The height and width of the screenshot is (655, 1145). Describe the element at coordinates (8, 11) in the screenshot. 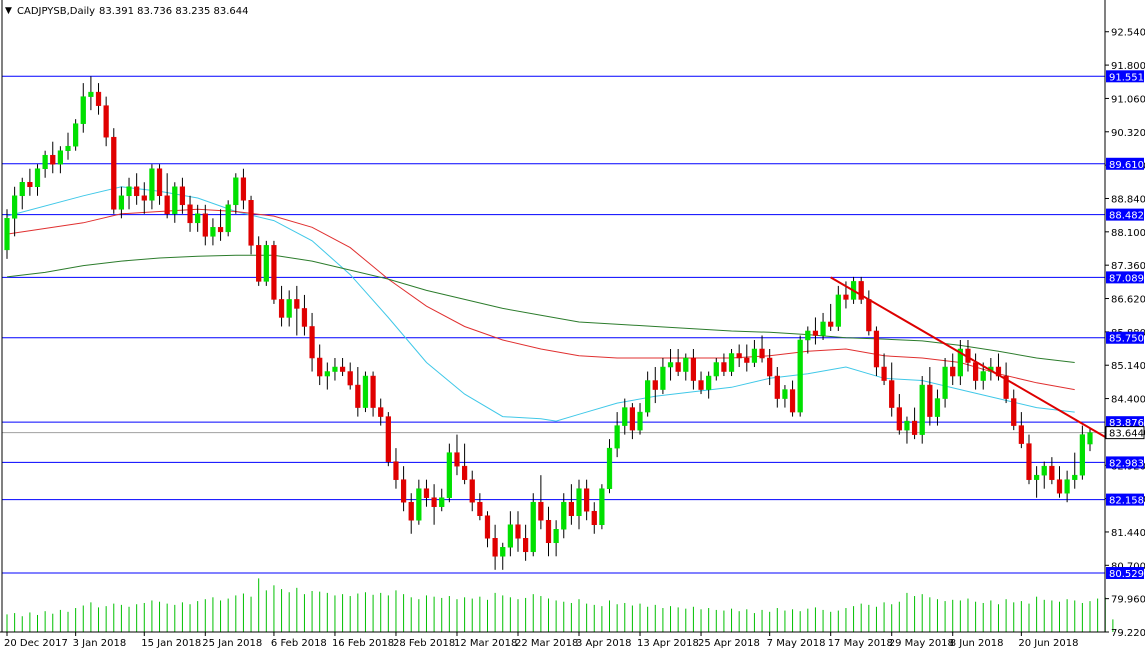

I see `triangle-down-icon: ▼` at that location.